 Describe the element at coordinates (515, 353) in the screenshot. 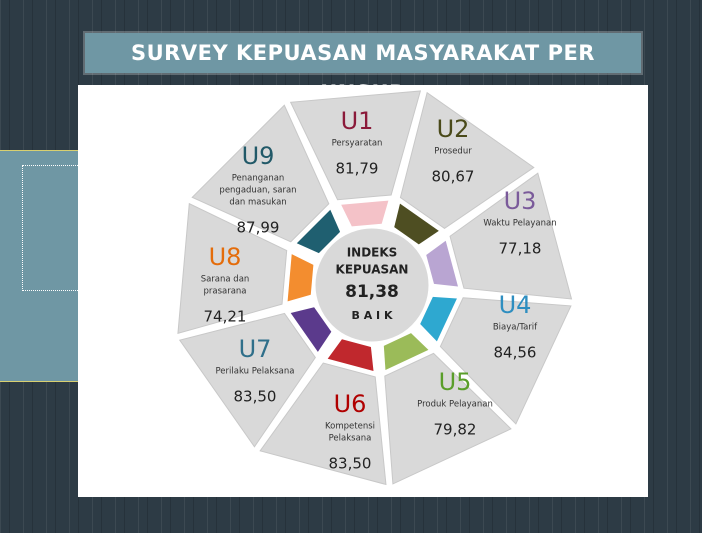

I see `item-value: 84,56` at that location.